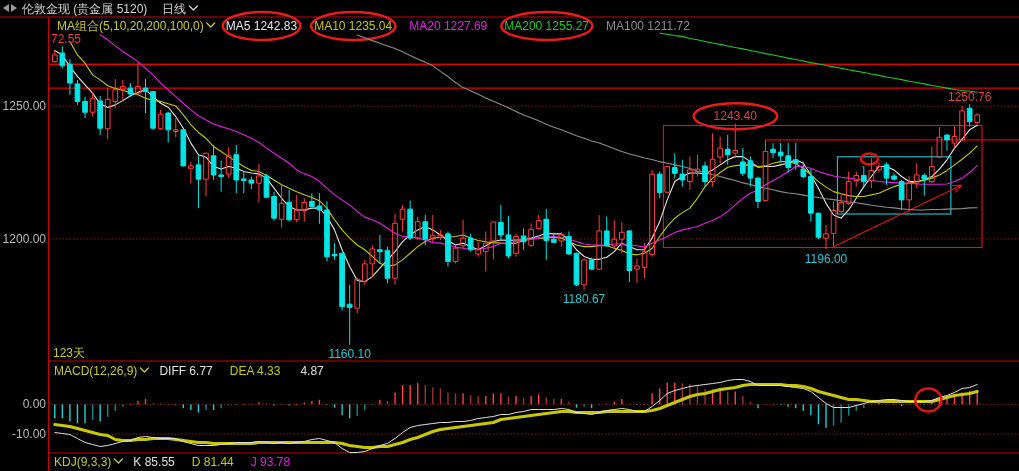  What do you see at coordinates (826, 258) in the screenshot?
I see `annotation: 1196.00` at bounding box center [826, 258].